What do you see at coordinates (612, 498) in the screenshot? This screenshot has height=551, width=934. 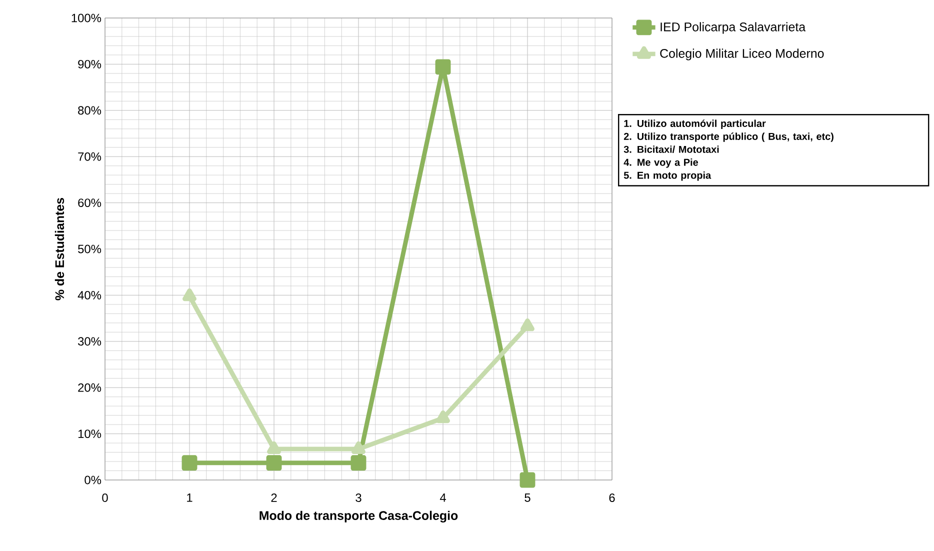 I see `x-tick-label: 6` at bounding box center [612, 498].